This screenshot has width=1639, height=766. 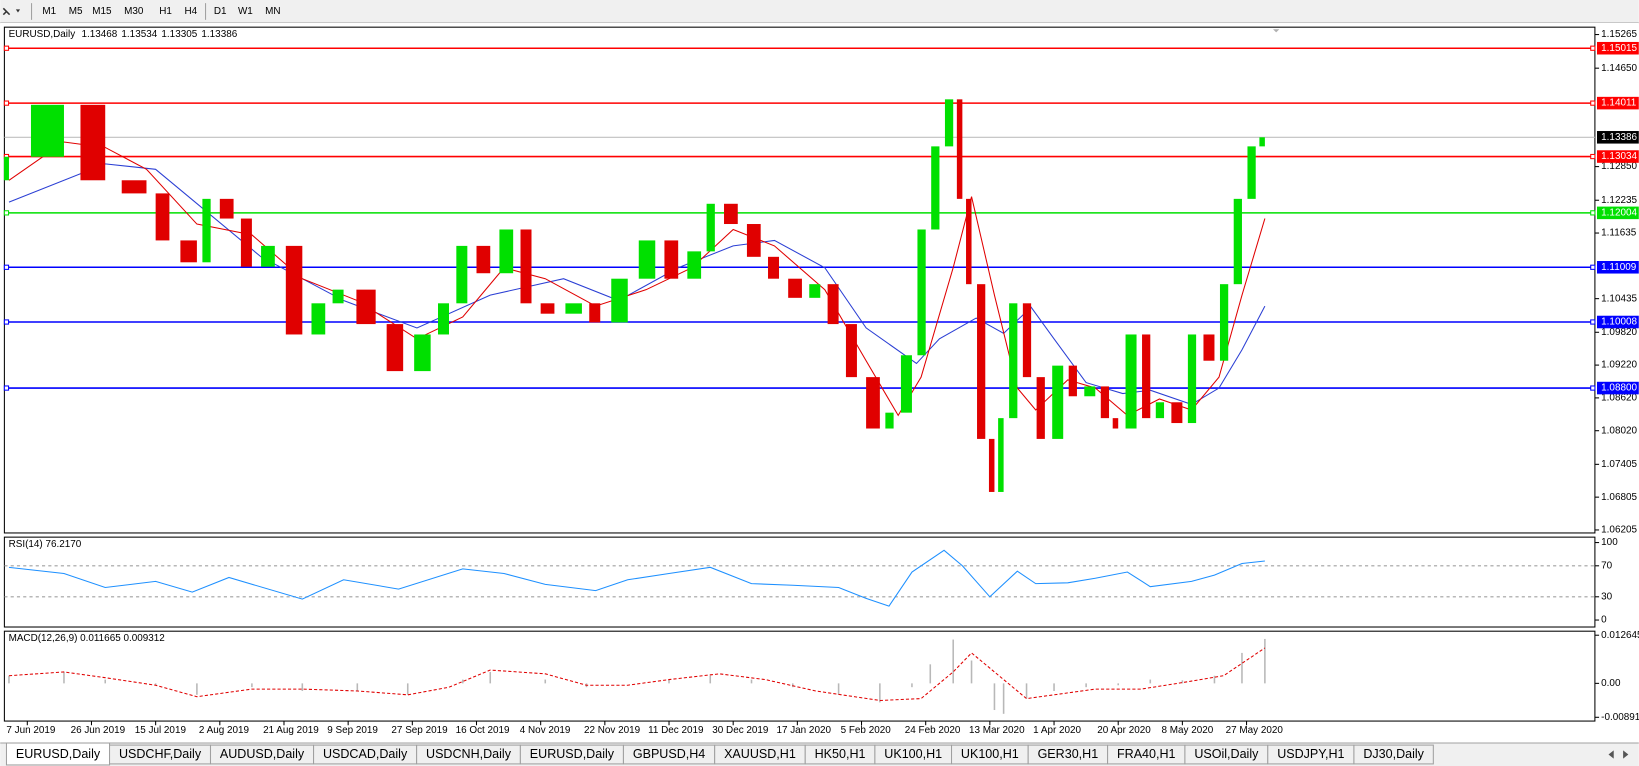 What do you see at coordinates (102, 11) in the screenshot?
I see `timeframe-button: M15` at bounding box center [102, 11].